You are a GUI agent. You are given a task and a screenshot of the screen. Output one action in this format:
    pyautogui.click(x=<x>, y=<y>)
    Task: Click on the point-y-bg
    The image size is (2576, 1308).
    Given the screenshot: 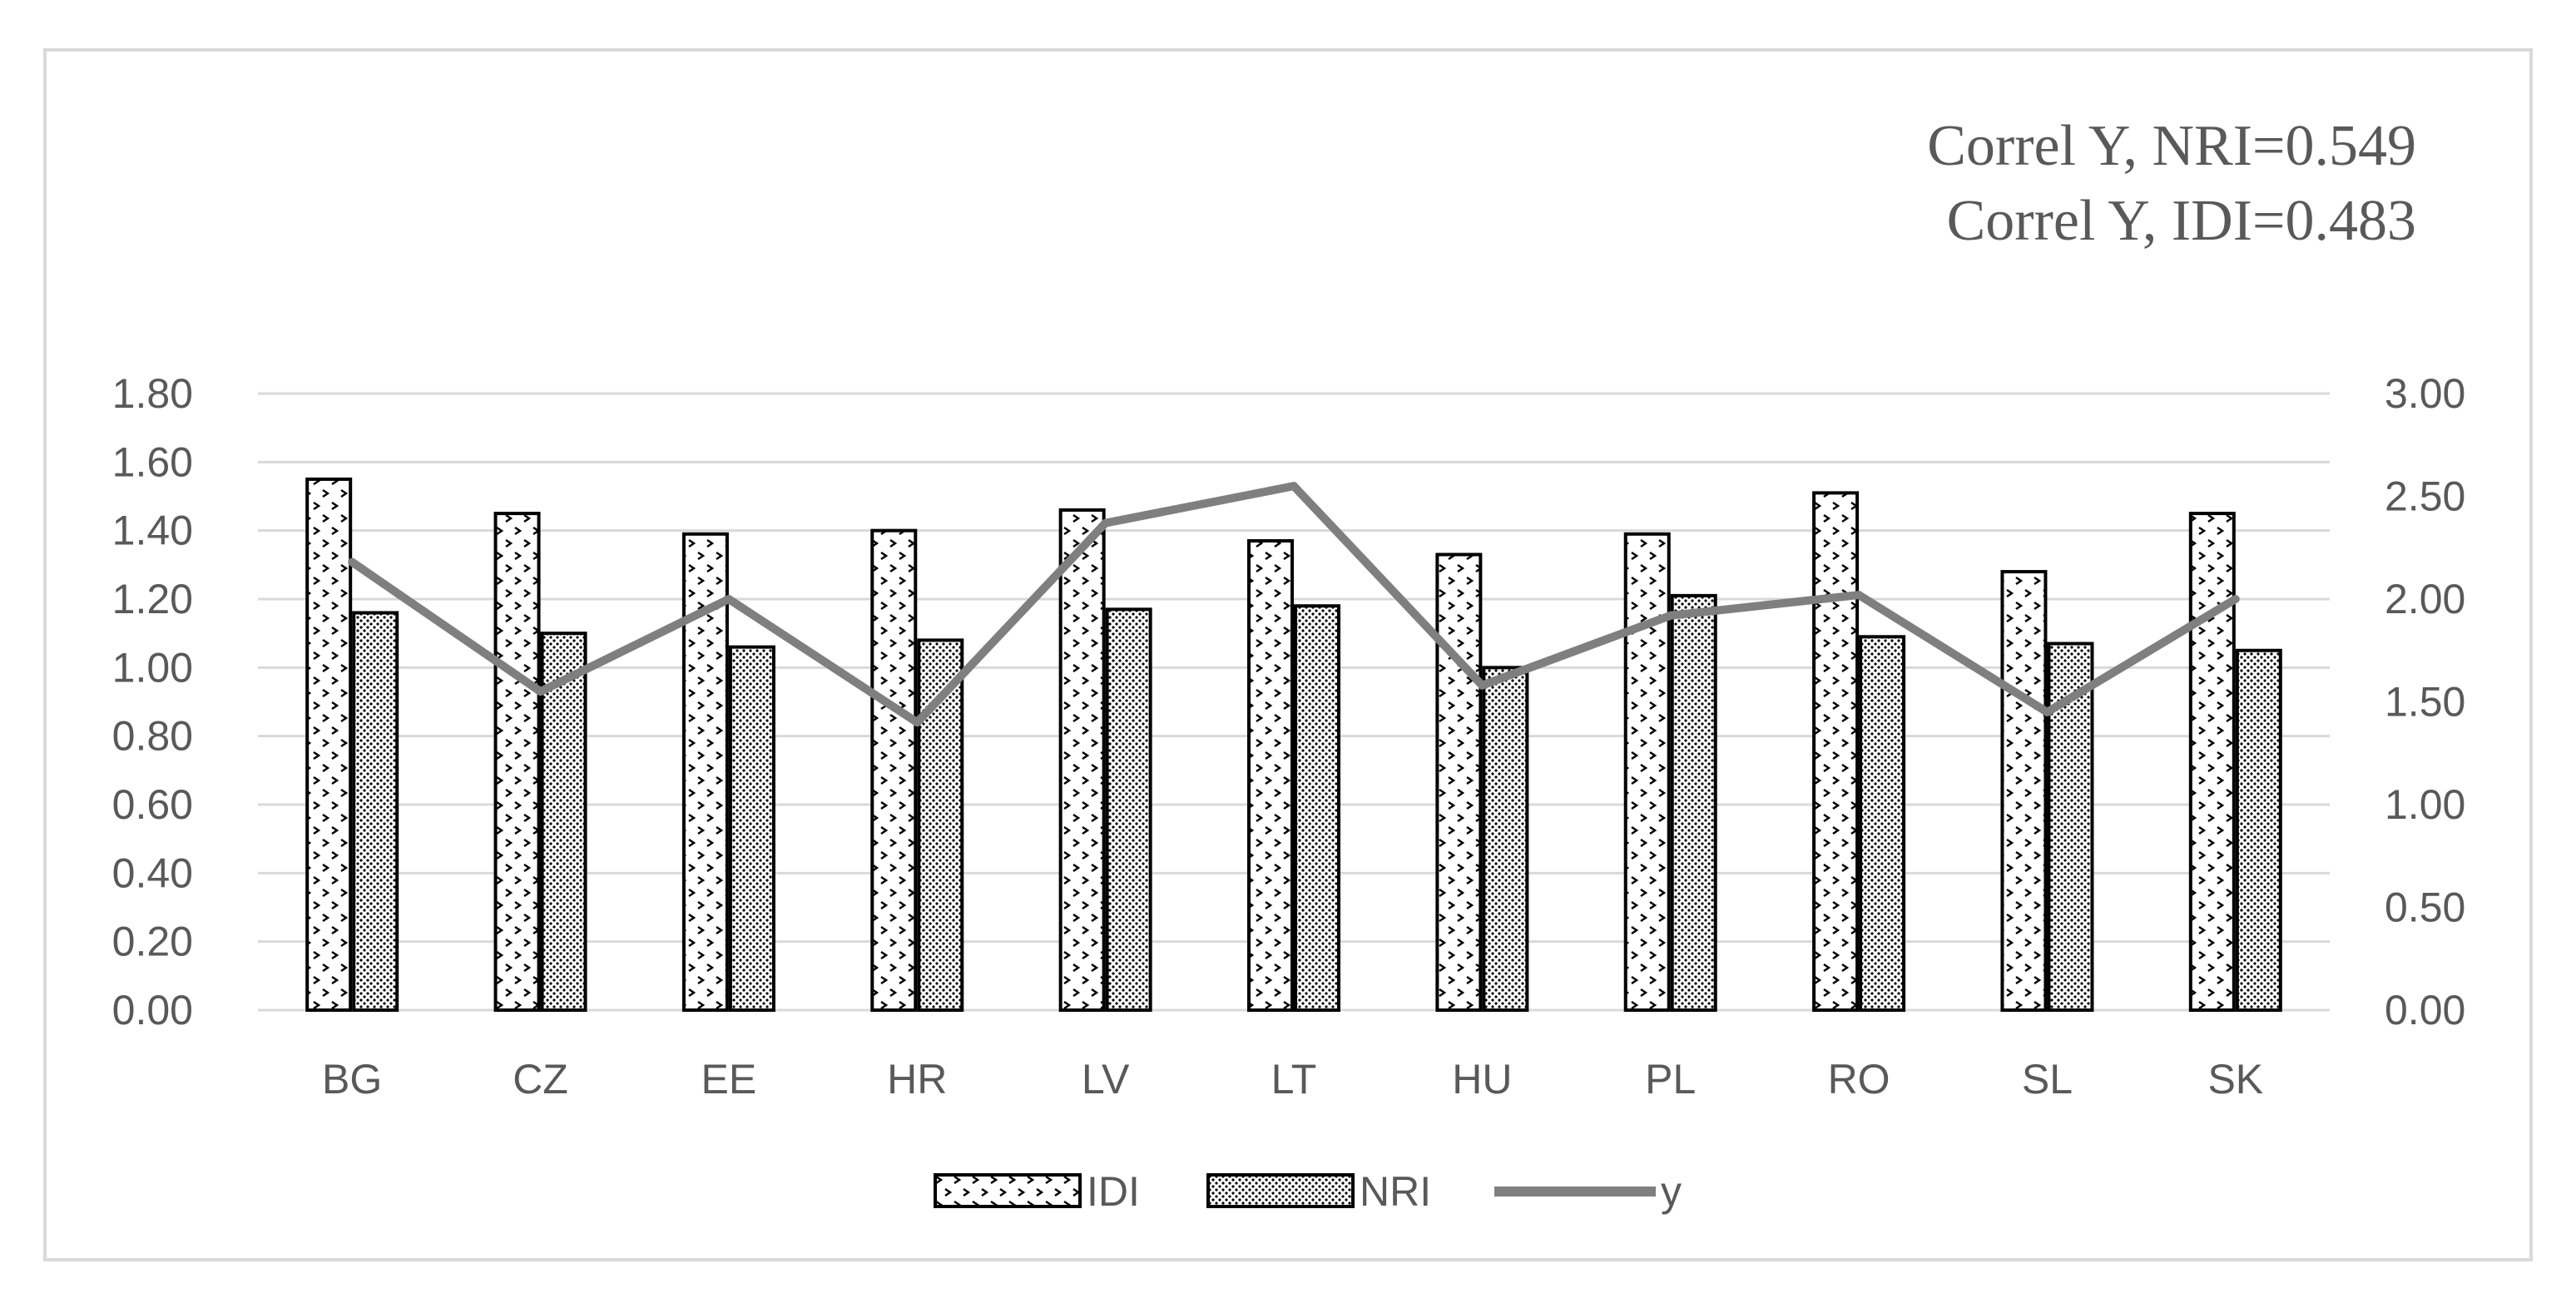 What is the action you would take?
    pyautogui.click(x=353, y=562)
    